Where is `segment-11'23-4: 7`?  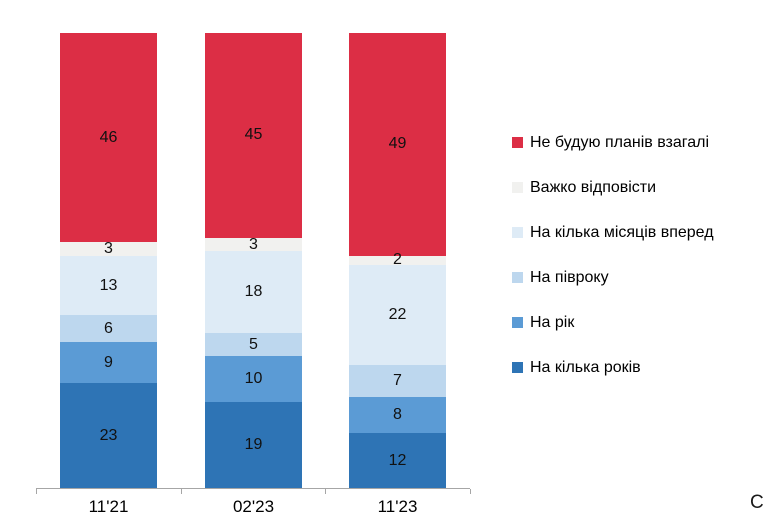
segment-11'23-4: 7 is located at coordinates (397, 381).